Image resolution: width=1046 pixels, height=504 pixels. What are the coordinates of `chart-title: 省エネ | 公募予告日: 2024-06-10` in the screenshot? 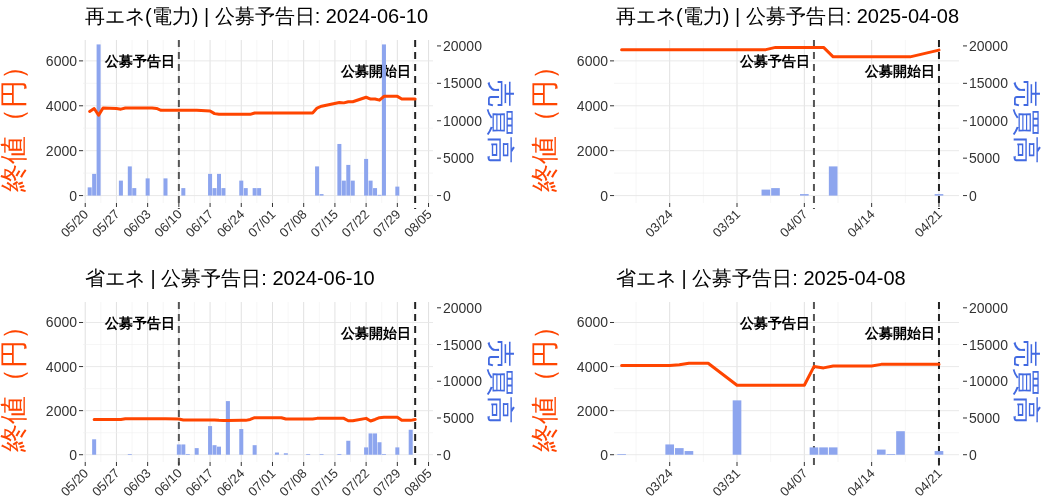 It's located at (230, 278).